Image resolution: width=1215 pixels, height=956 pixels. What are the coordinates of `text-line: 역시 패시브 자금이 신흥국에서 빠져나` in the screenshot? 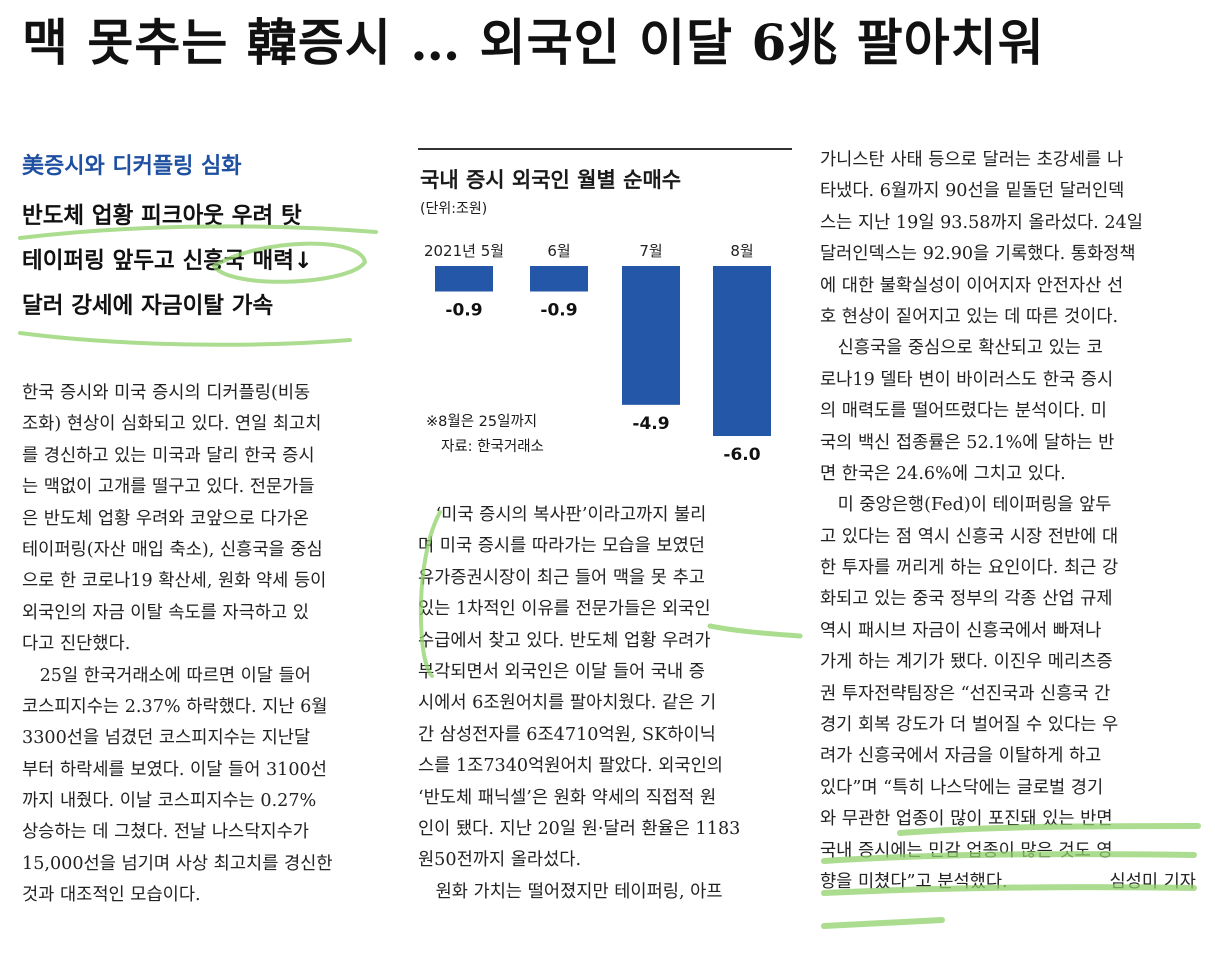 It's located at (961, 630).